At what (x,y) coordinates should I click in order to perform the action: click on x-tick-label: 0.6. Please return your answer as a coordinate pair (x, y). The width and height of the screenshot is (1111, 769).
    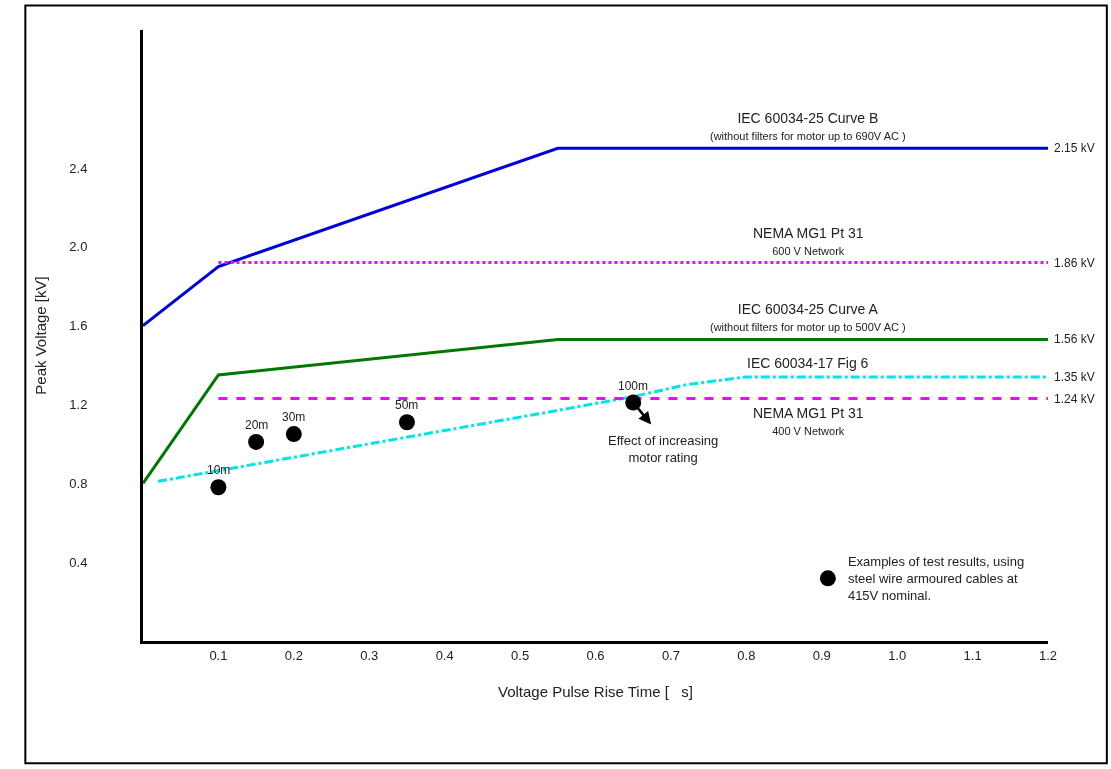
    Looking at the image, I should click on (595, 655).